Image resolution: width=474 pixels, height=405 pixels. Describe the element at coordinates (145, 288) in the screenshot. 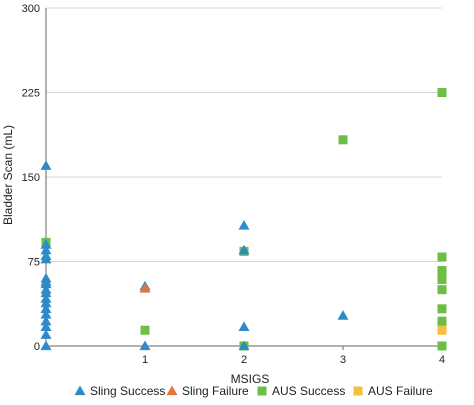

I see `sling-failure-point` at that location.